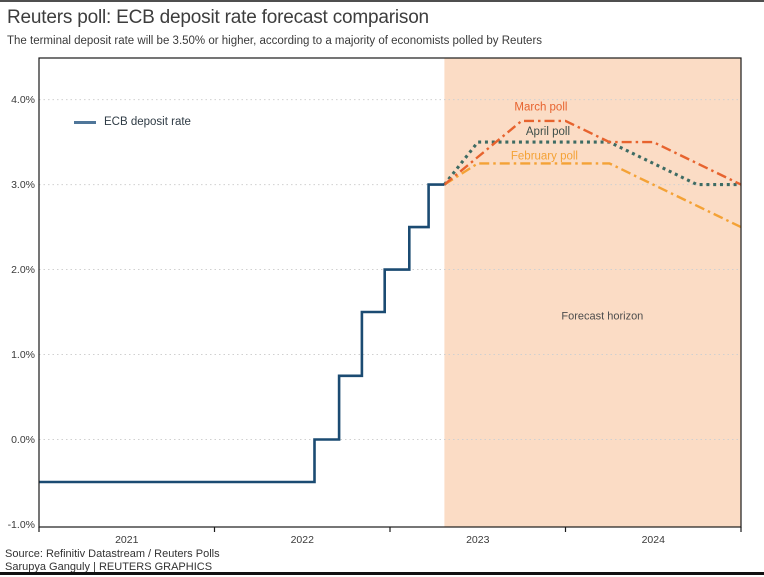  I want to click on legend-line-swatch, so click(85, 122).